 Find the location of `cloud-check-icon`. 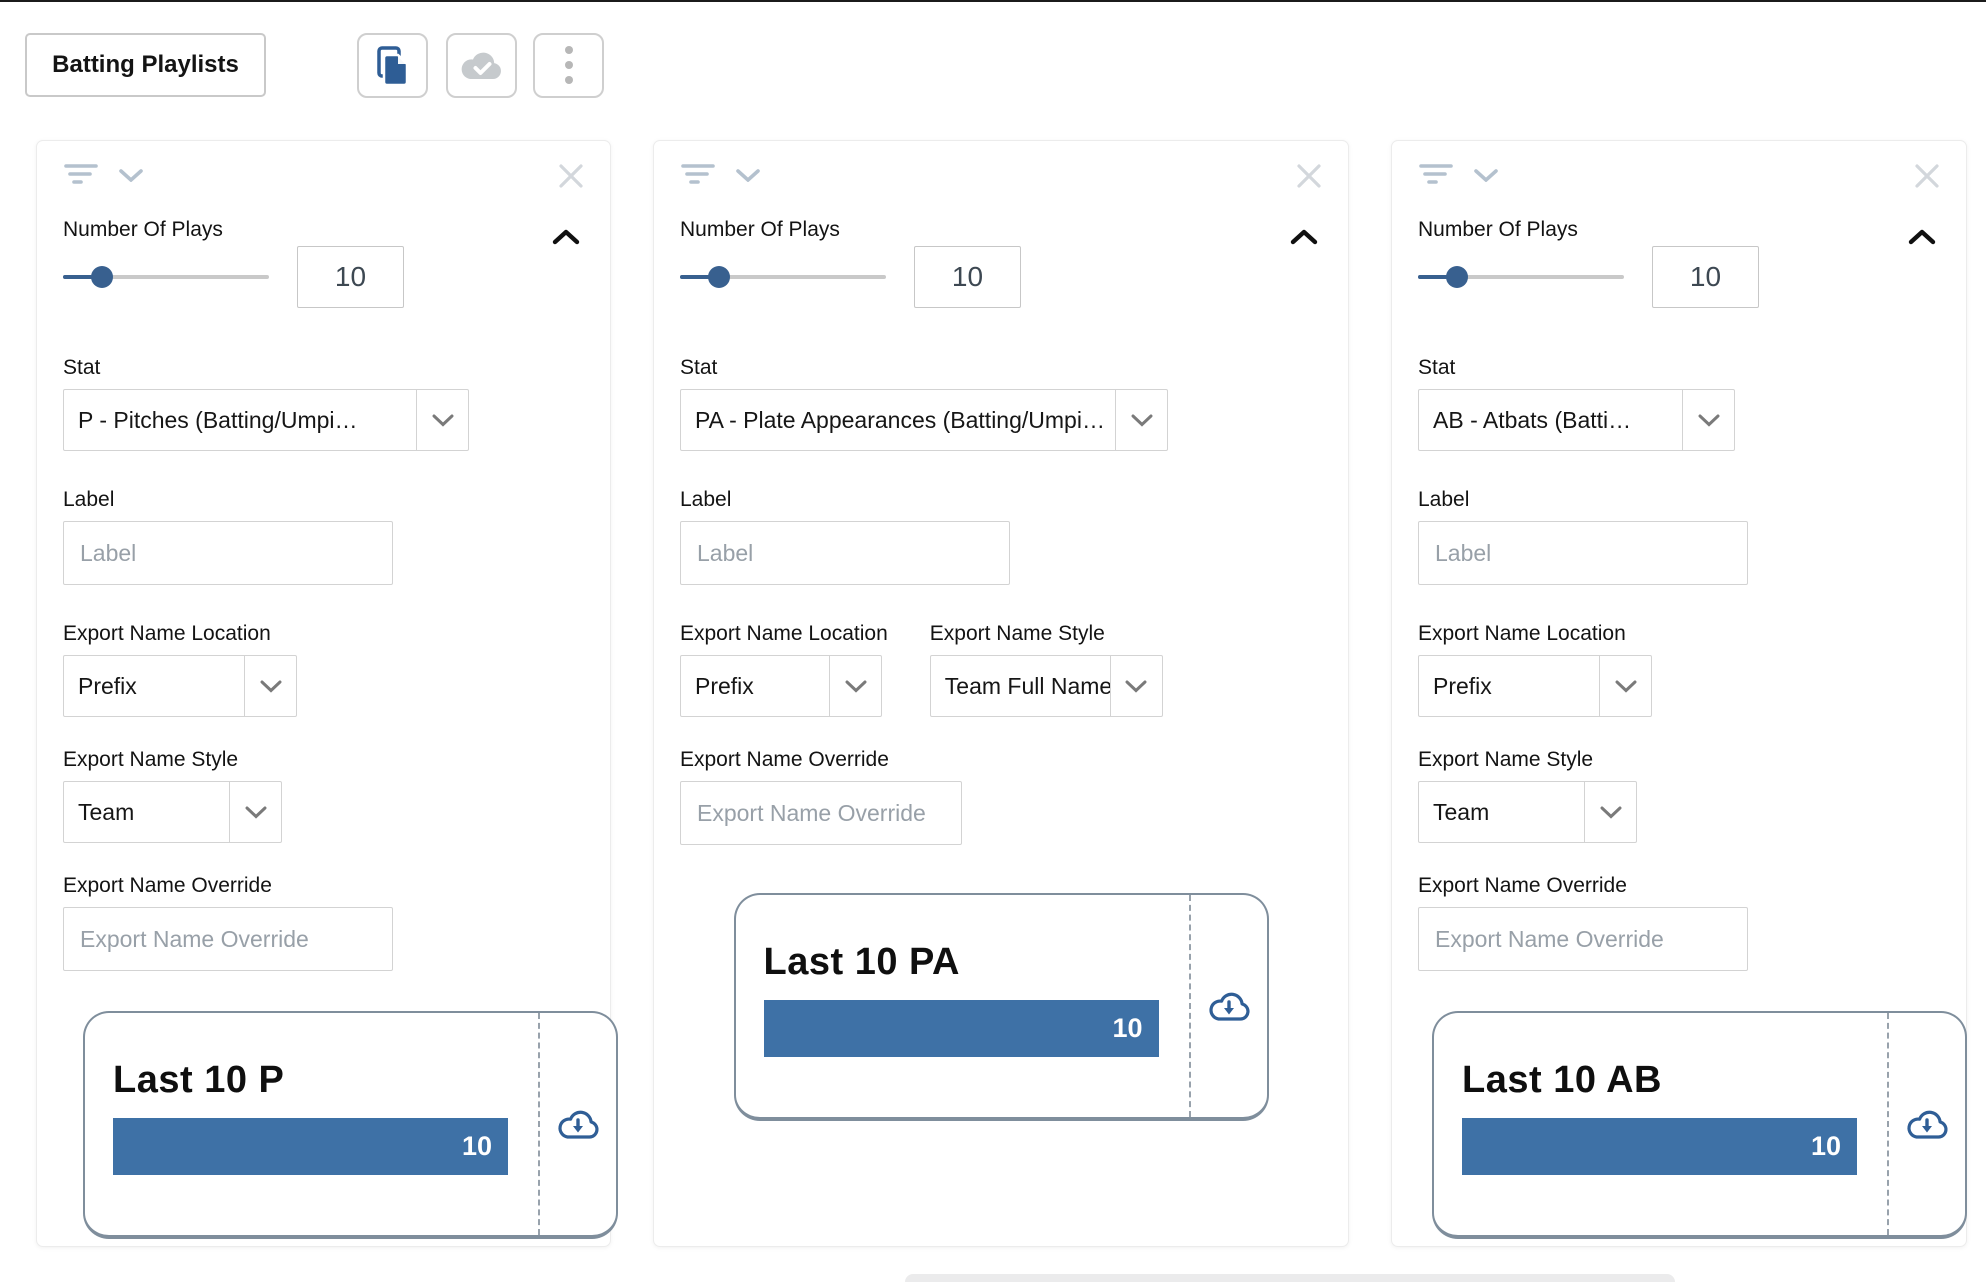

cloud-check-icon is located at coordinates (482, 66).